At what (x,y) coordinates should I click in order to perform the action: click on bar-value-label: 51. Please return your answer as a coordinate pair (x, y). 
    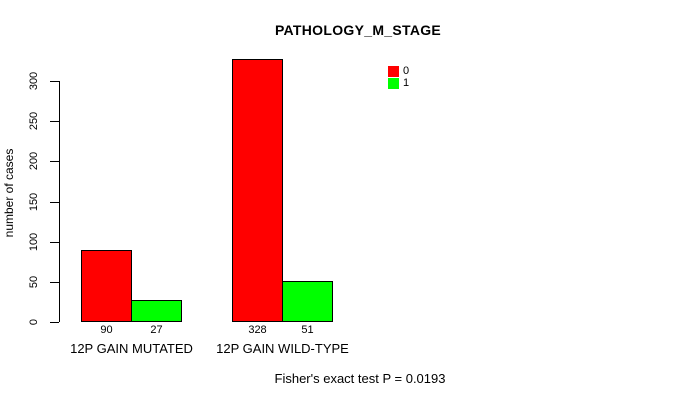
    Looking at the image, I should click on (307, 330).